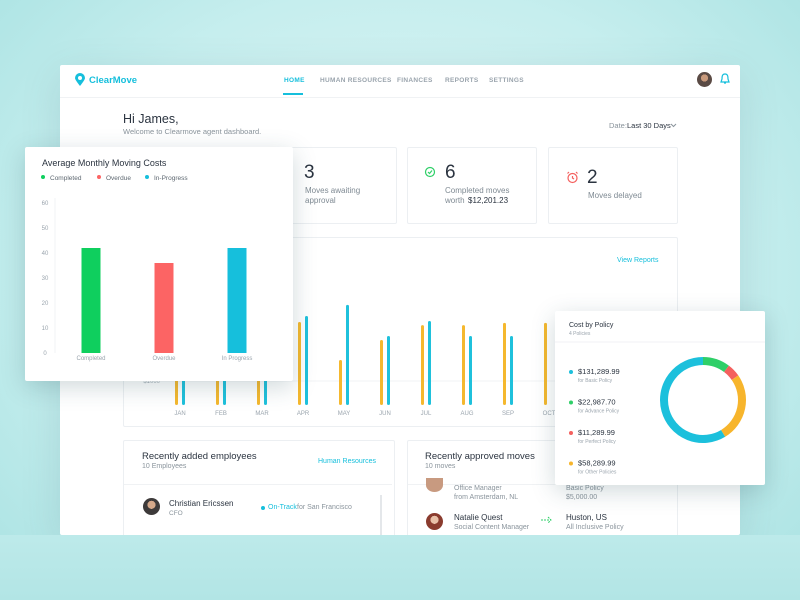 Image resolution: width=800 pixels, height=600 pixels. Describe the element at coordinates (649, 125) in the screenshot. I see `date-value: Last 30 Days` at that location.